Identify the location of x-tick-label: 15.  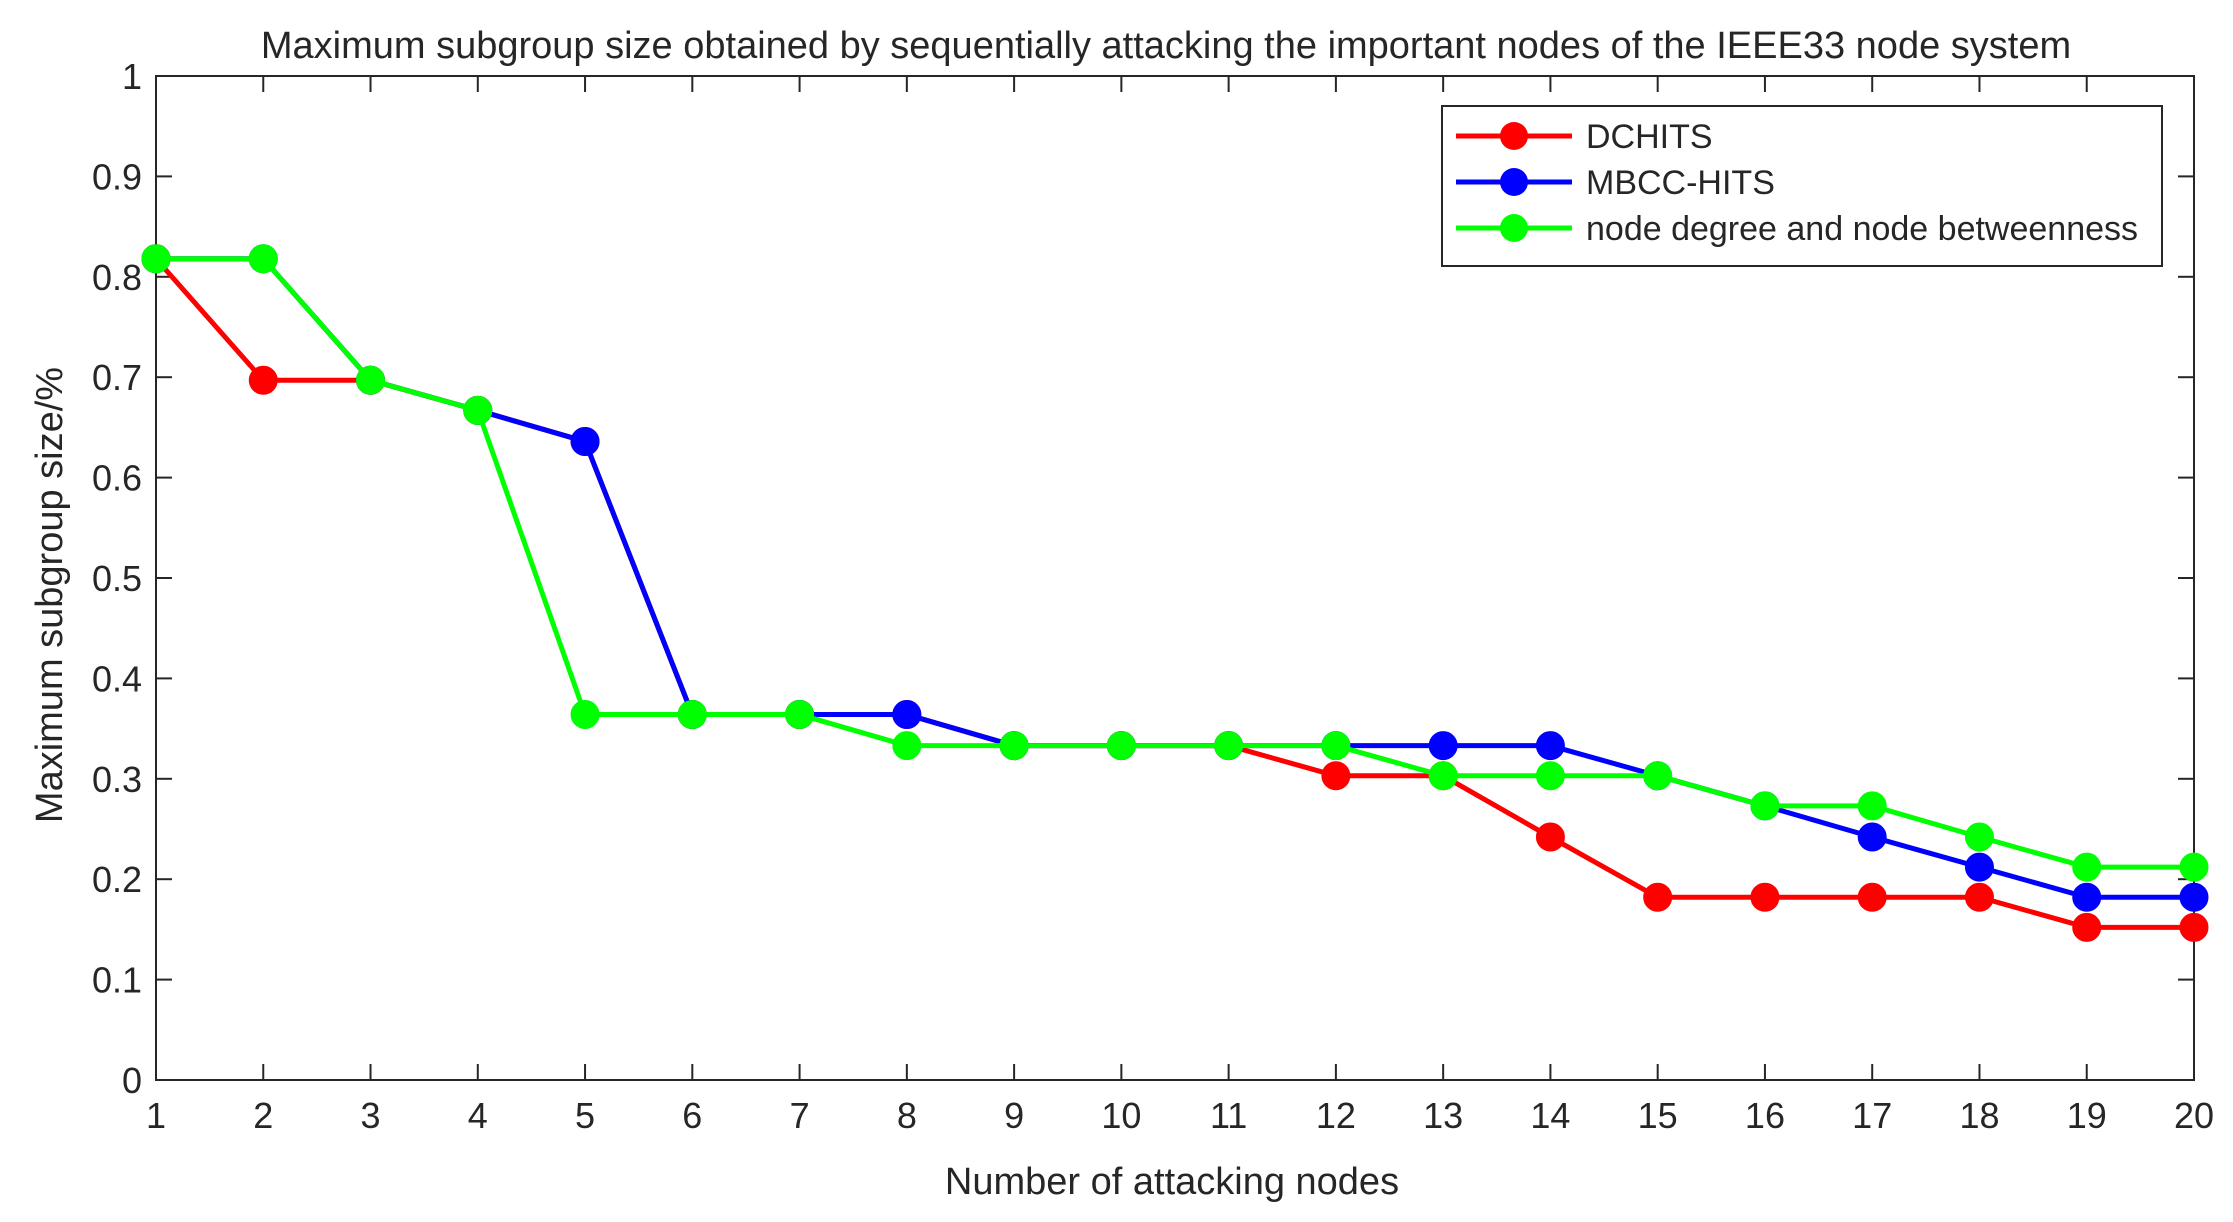
(1658, 1115).